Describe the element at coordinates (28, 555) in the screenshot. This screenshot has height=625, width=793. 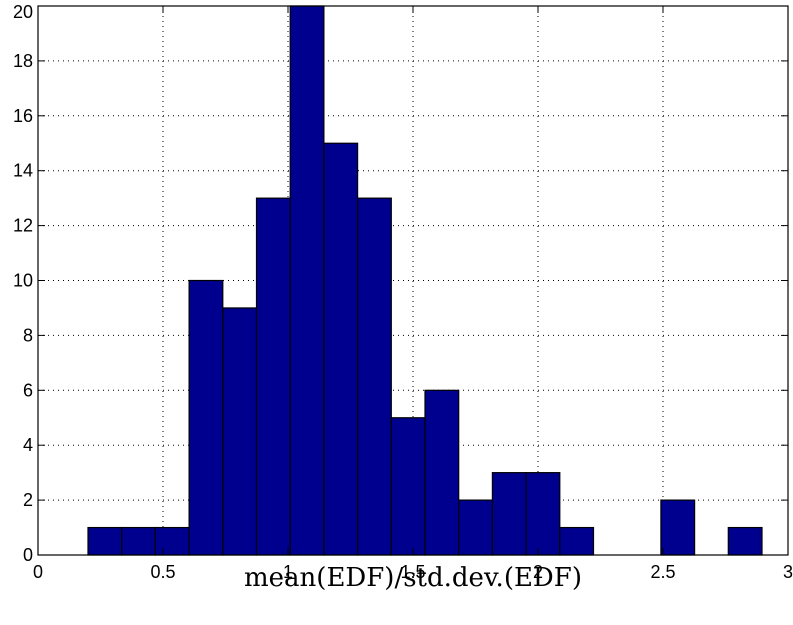
I see `y-tick-label: 0` at that location.